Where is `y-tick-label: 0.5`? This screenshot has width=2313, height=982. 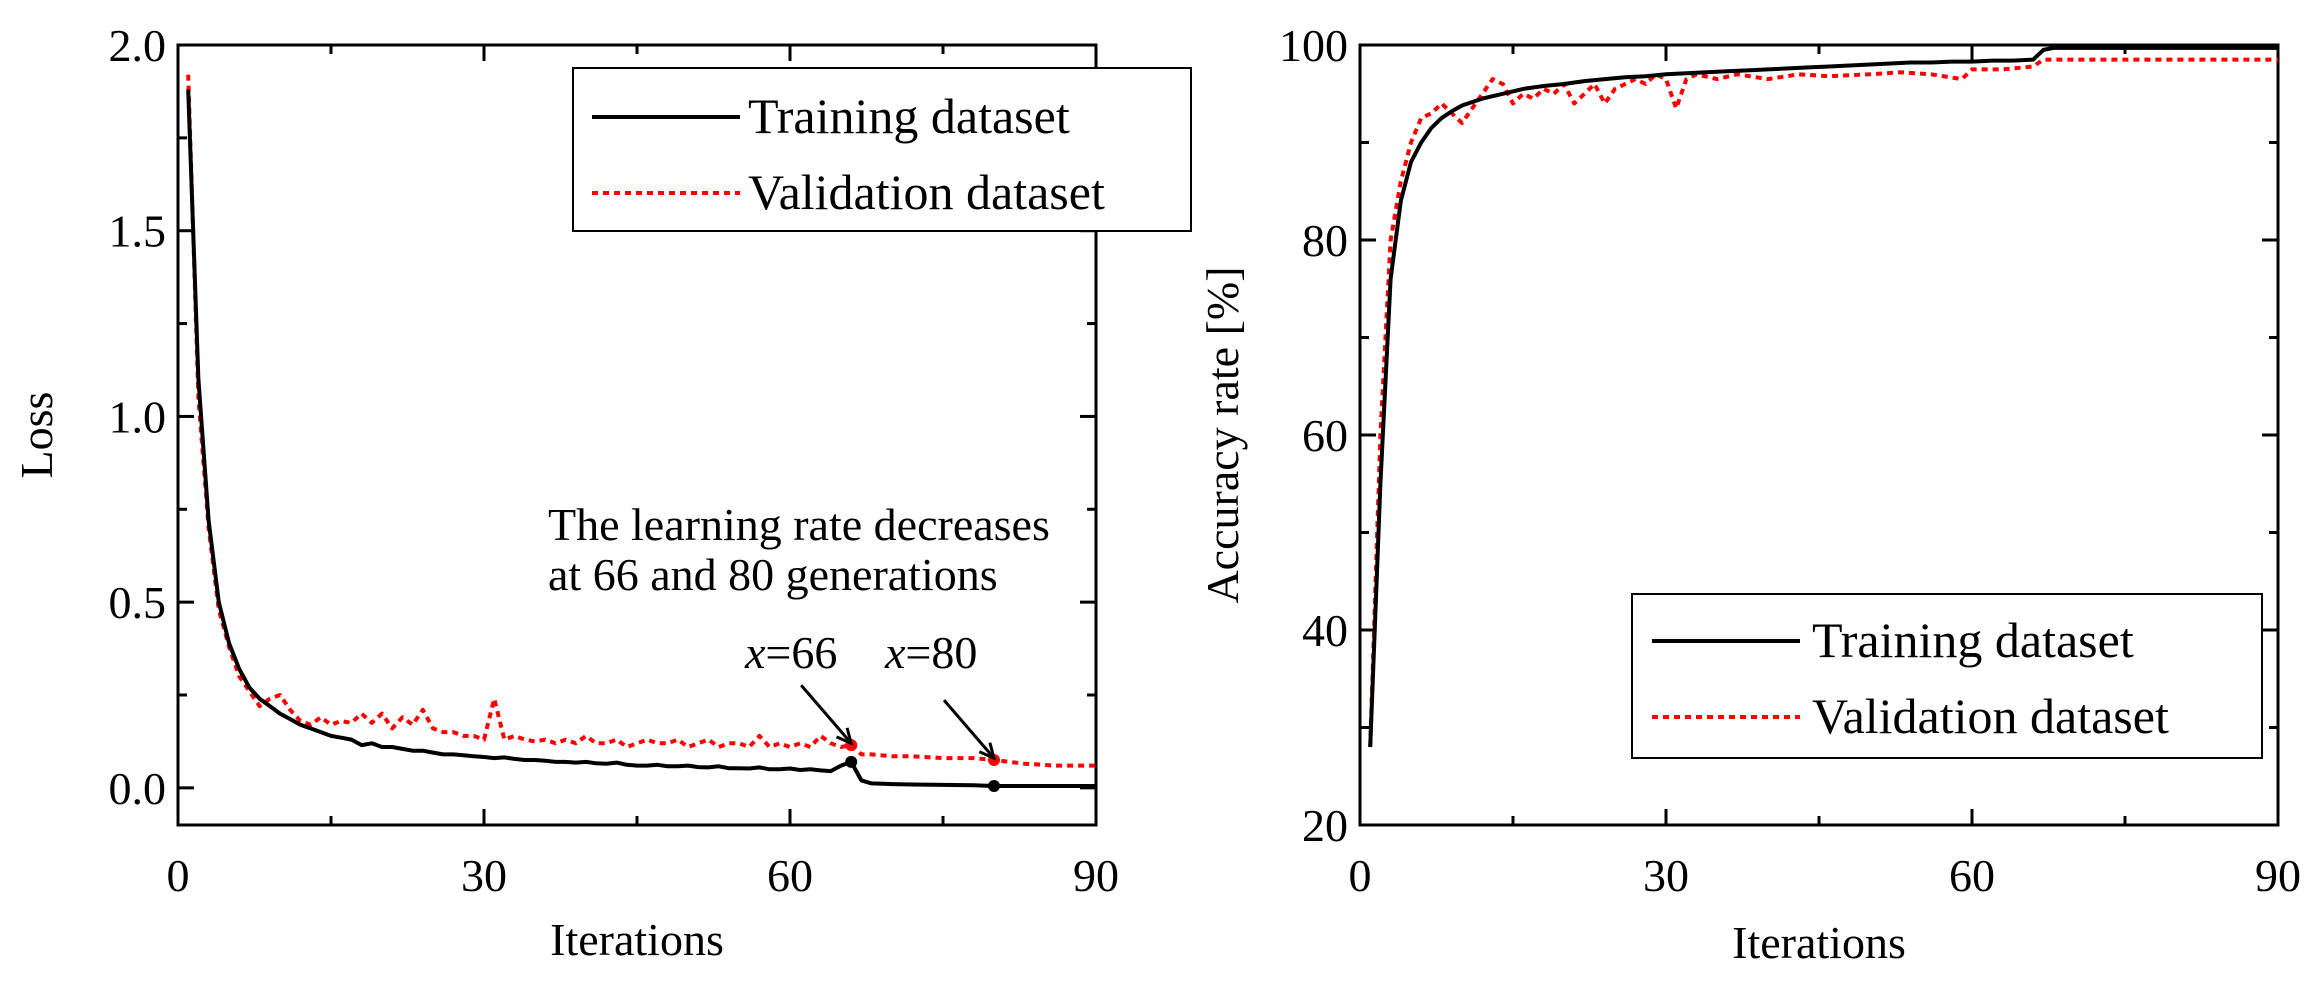 y-tick-label: 0.5 is located at coordinates (138, 602).